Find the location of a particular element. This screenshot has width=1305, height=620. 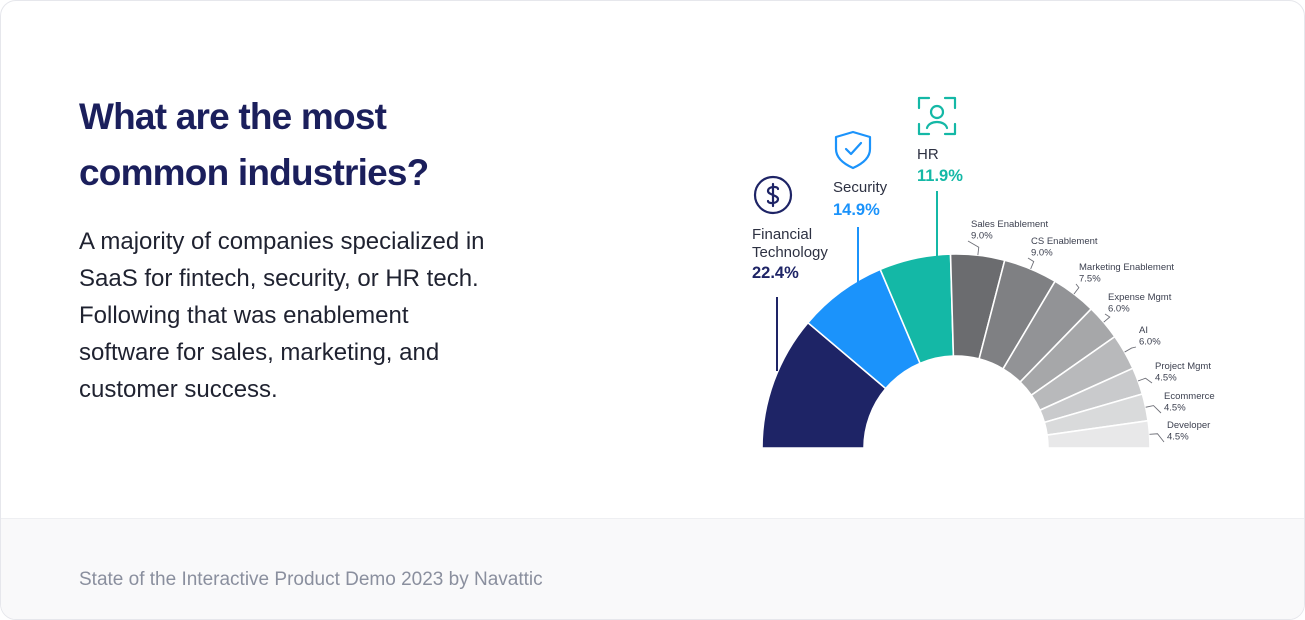

shield-check-icon is located at coordinates (853, 150).